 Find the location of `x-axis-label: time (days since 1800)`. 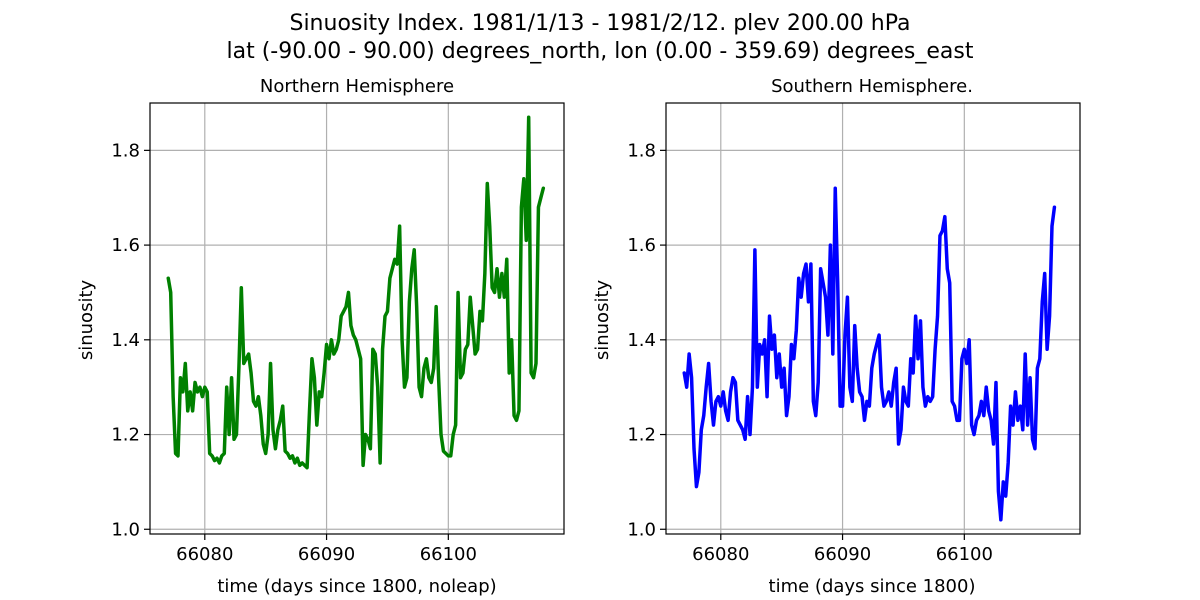

x-axis-label: time (days since 1800) is located at coordinates (872, 586).